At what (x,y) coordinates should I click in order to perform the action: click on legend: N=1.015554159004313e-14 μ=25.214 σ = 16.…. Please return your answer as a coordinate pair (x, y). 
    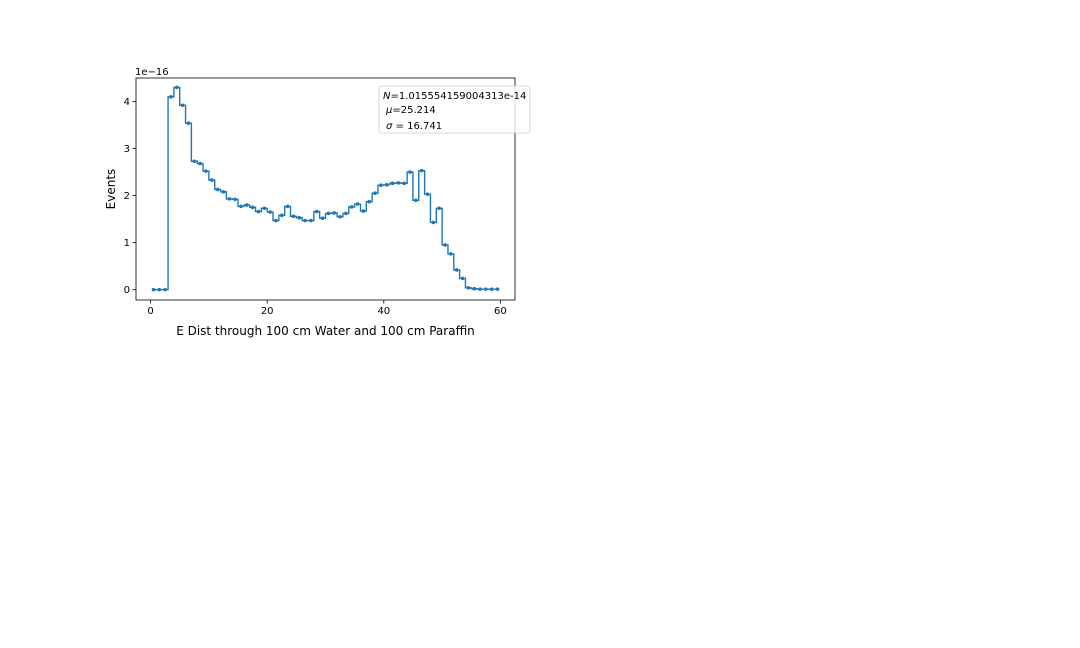
    Looking at the image, I should click on (454, 109).